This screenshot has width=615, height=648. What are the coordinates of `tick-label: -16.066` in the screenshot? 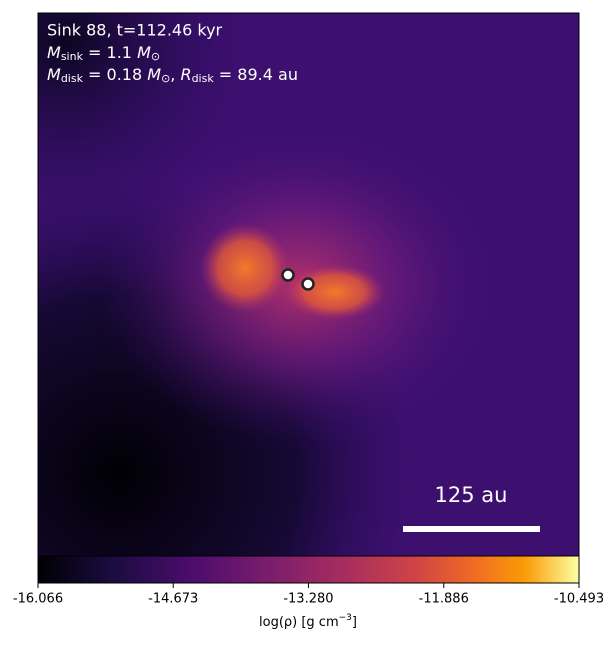 It's located at (38, 599).